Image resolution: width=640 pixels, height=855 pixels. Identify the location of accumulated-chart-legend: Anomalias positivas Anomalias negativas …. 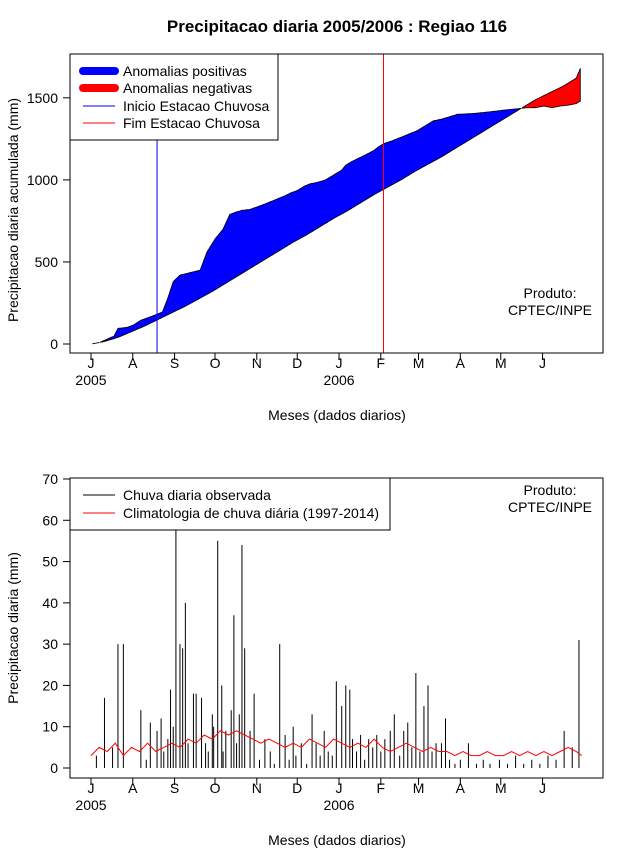
(174, 97).